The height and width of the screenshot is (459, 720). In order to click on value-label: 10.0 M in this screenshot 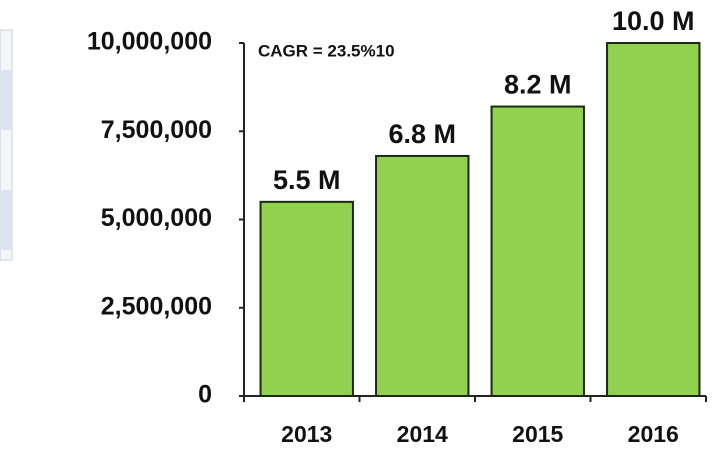, I will do `click(653, 21)`.